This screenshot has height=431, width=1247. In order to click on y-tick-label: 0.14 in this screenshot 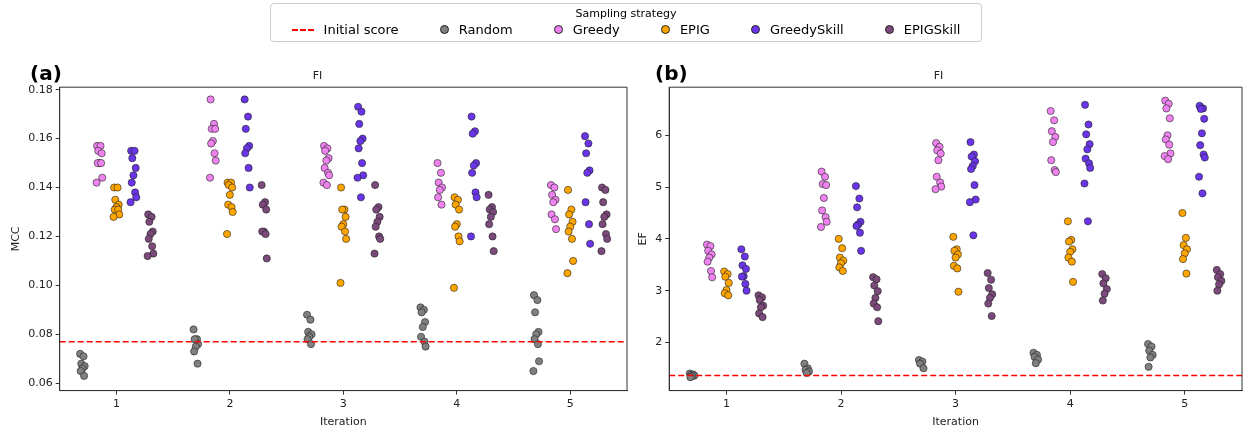, I will do `click(40, 187)`.